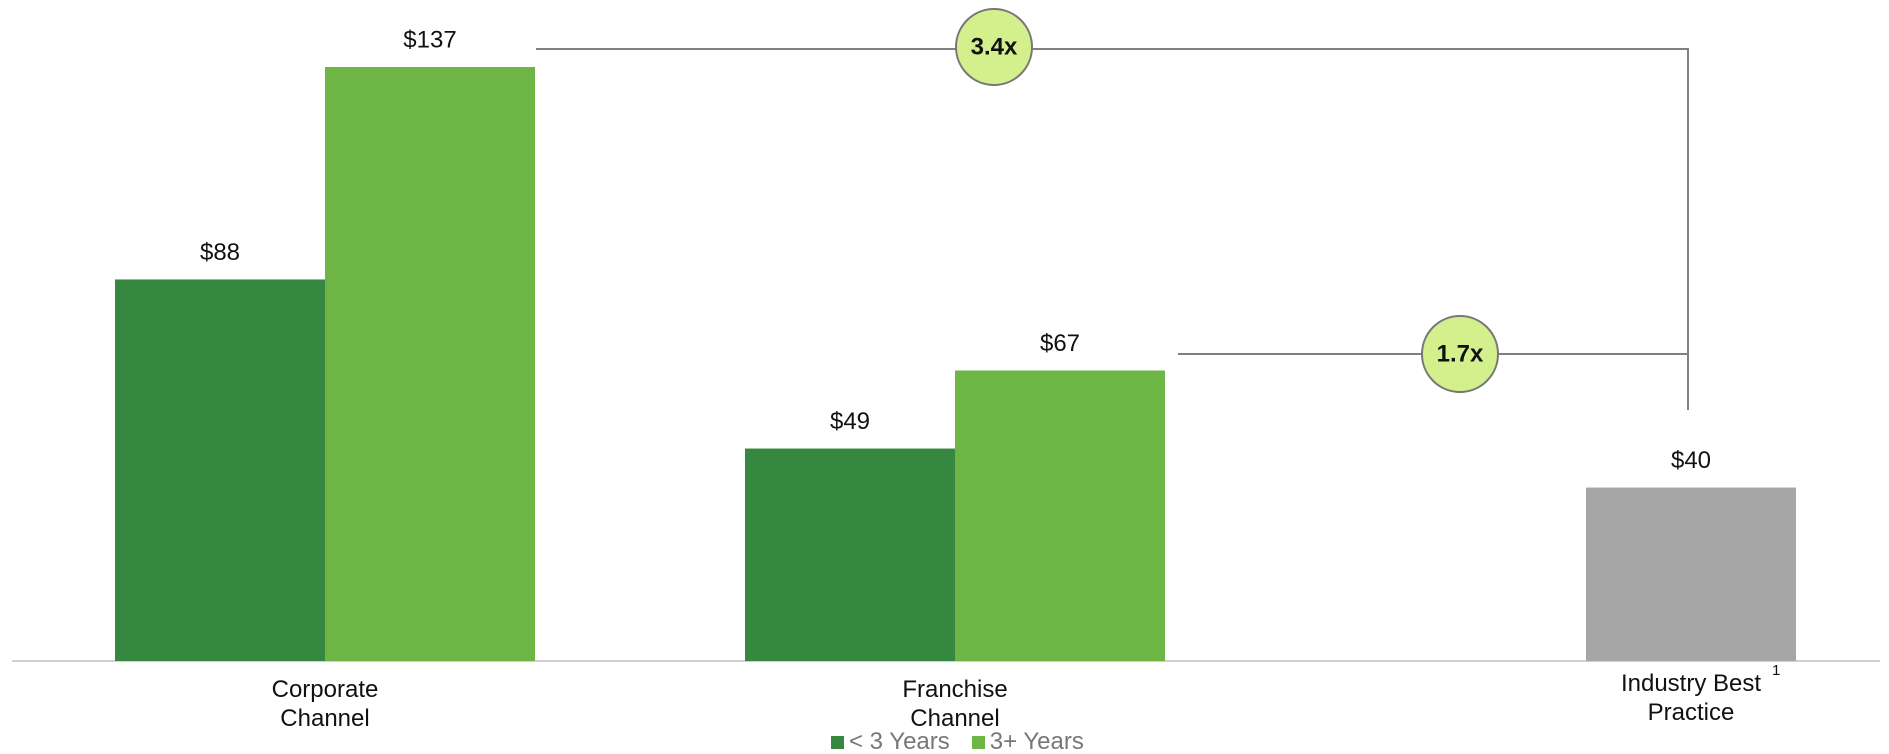 Image resolution: width=1889 pixels, height=754 pixels. What do you see at coordinates (220, 252) in the screenshot?
I see `value-label: $88` at bounding box center [220, 252].